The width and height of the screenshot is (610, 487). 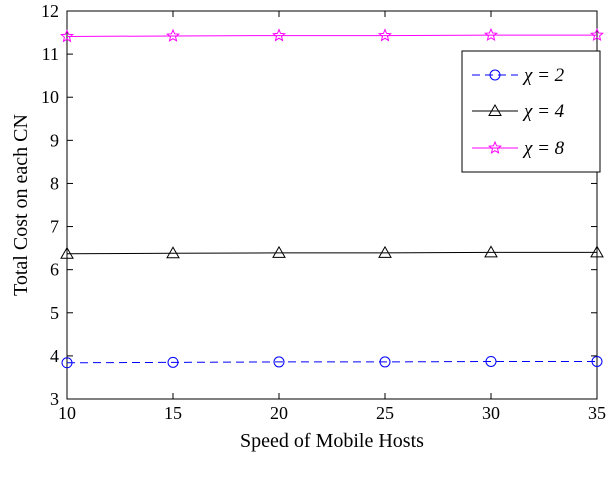 I want to click on legend: χ = 2 χ = 4 χ = 8, so click(x=531, y=111).